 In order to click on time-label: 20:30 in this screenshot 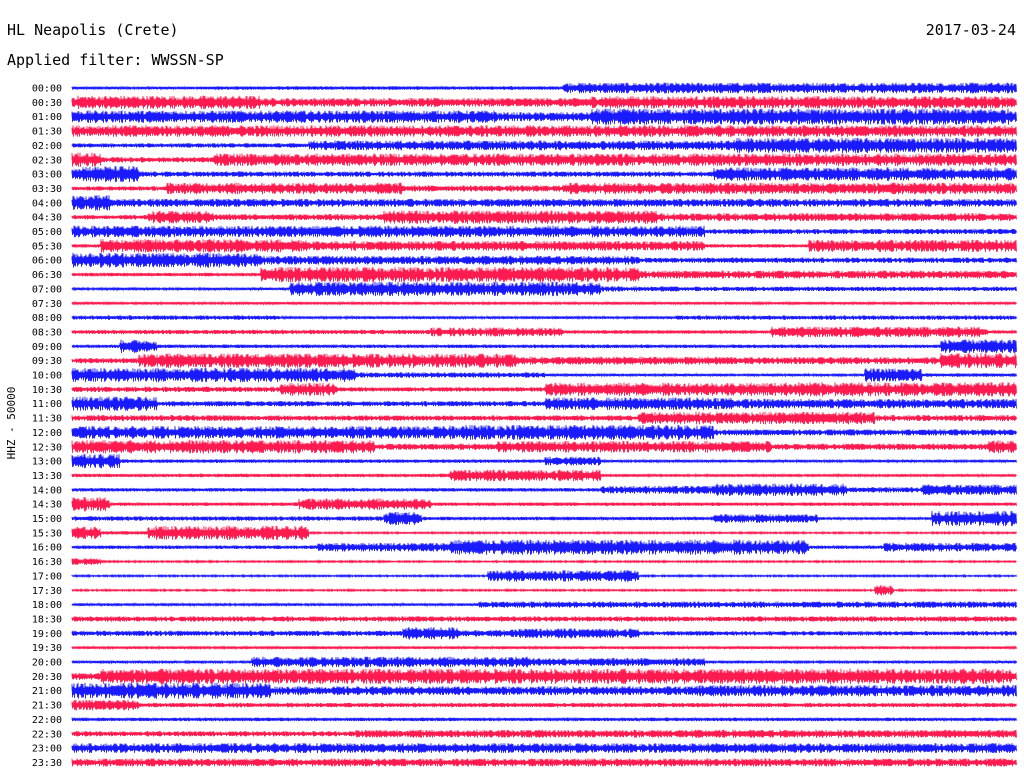, I will do `click(47, 677)`.